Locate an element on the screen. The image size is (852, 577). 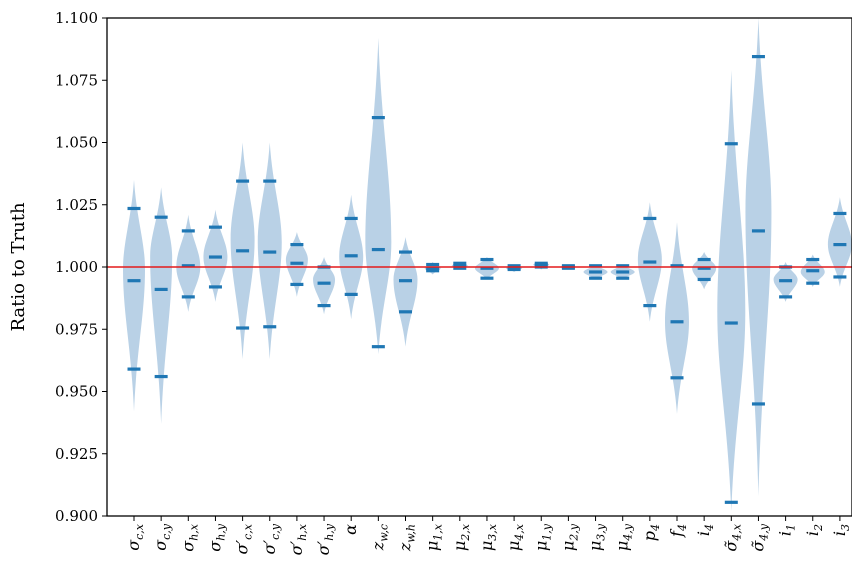
x-tick-label-base: z is located at coordinates (405, 547).